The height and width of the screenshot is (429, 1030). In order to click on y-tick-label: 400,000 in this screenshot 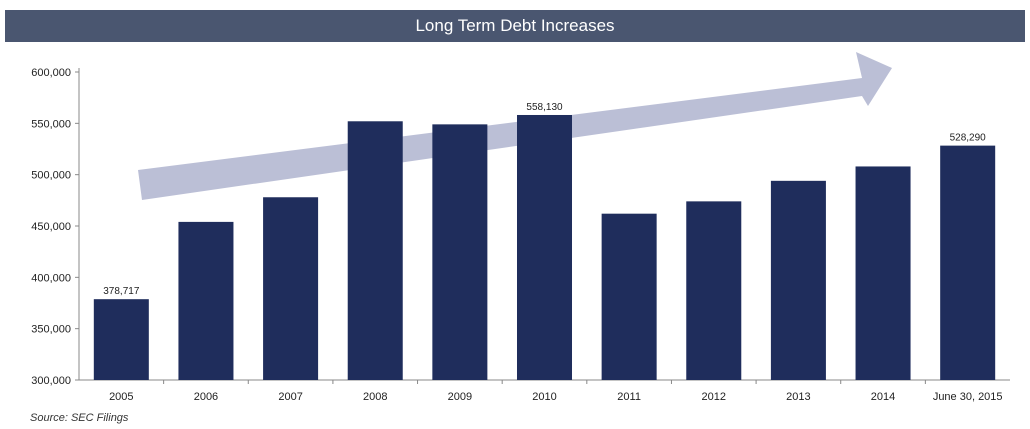, I will do `click(51, 278)`.